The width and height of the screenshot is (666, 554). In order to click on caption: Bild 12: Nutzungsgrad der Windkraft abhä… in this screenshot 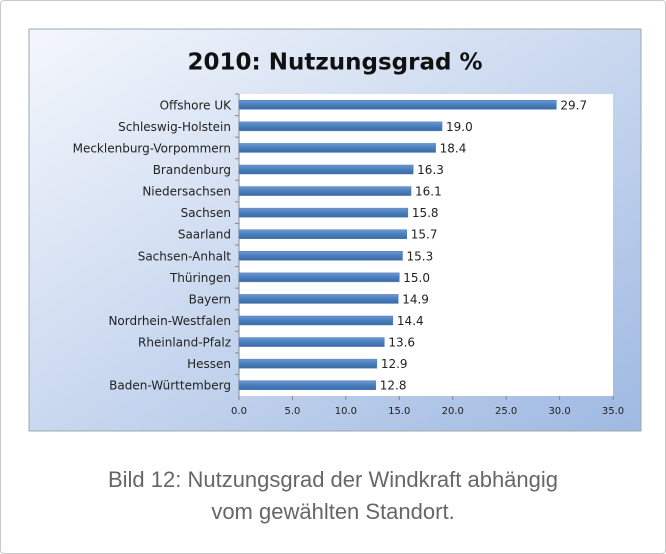, I will do `click(333, 479)`.